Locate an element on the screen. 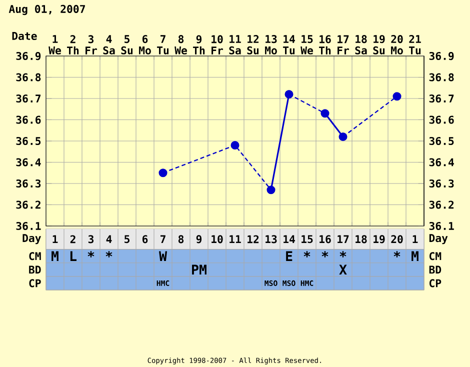 This screenshot has height=367, width=470. text: PM is located at coordinates (199, 269).